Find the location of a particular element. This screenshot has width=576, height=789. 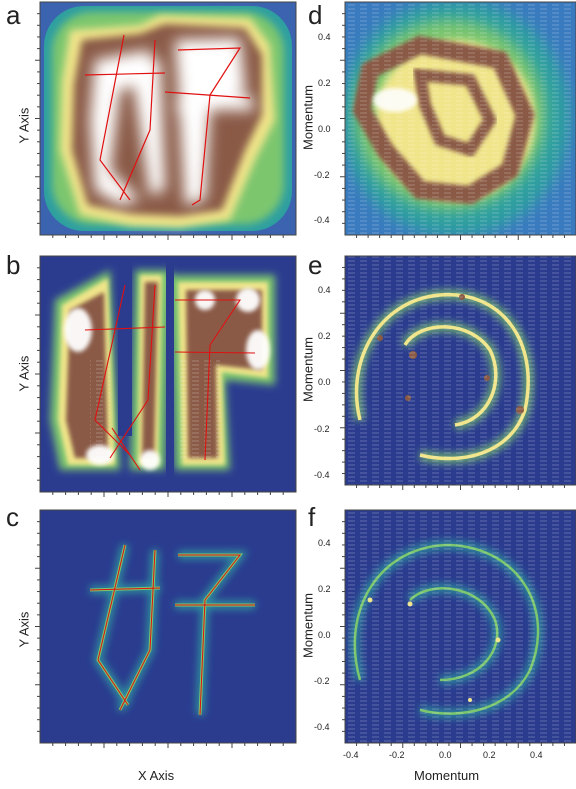

tick-label-d-y2: 0.0 is located at coordinates (324, 129).